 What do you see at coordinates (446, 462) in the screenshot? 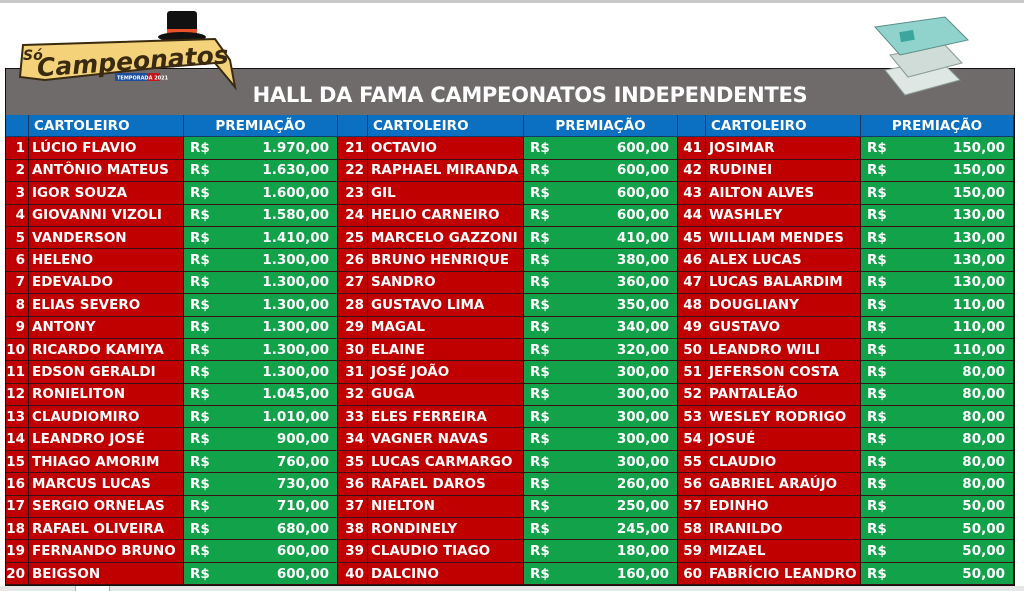
I see `player-name-cell: LUCAS CARMARGO` at bounding box center [446, 462].